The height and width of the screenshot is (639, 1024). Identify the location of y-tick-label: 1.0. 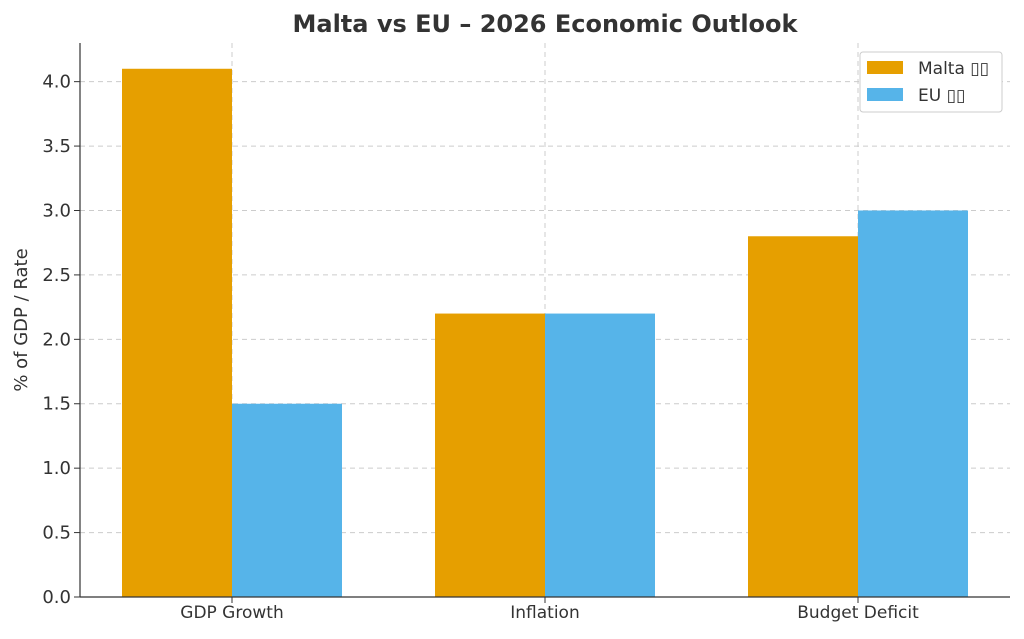
(56, 468).